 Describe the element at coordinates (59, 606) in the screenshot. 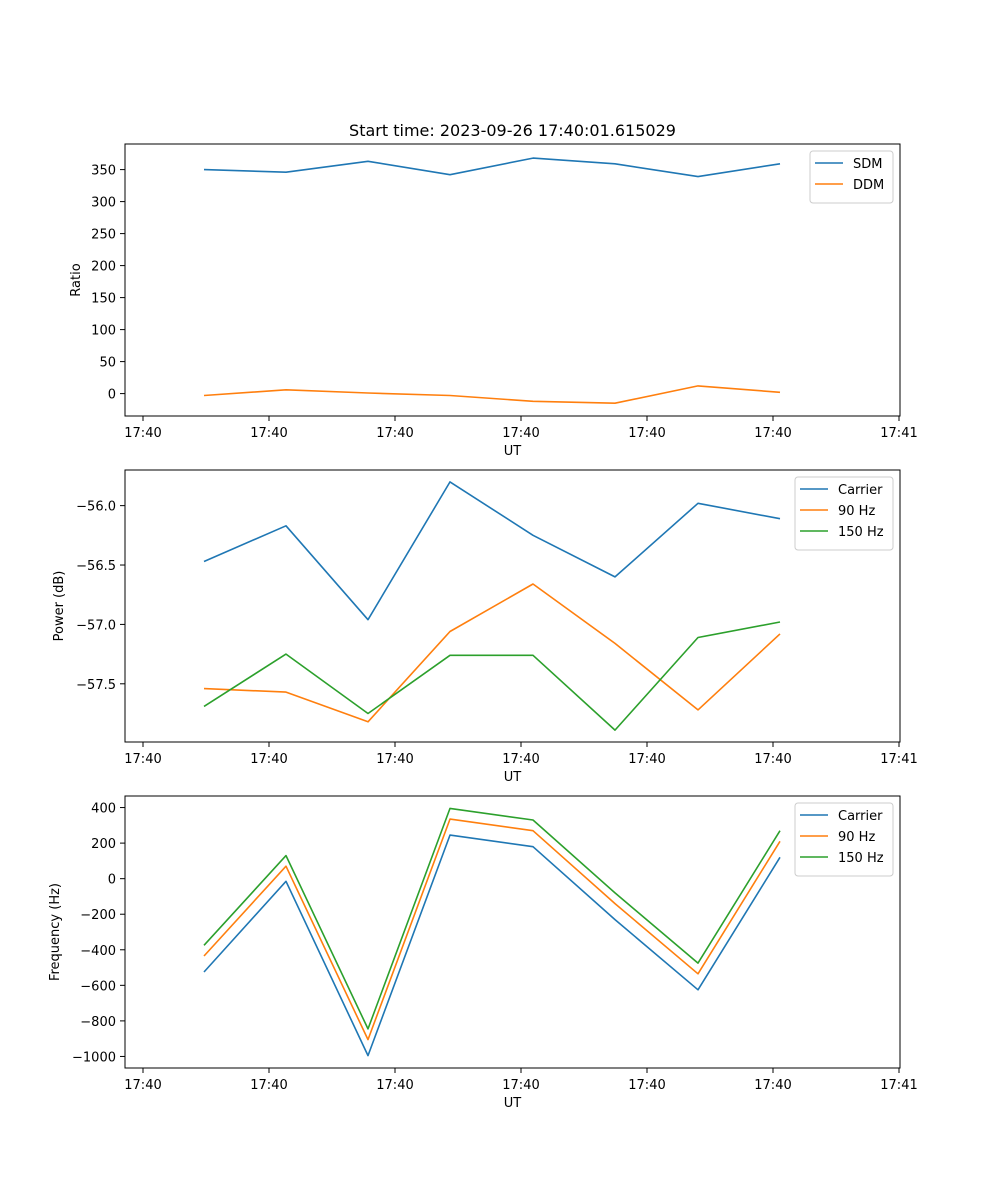

I see `y-axis-label: Power (dB)` at that location.